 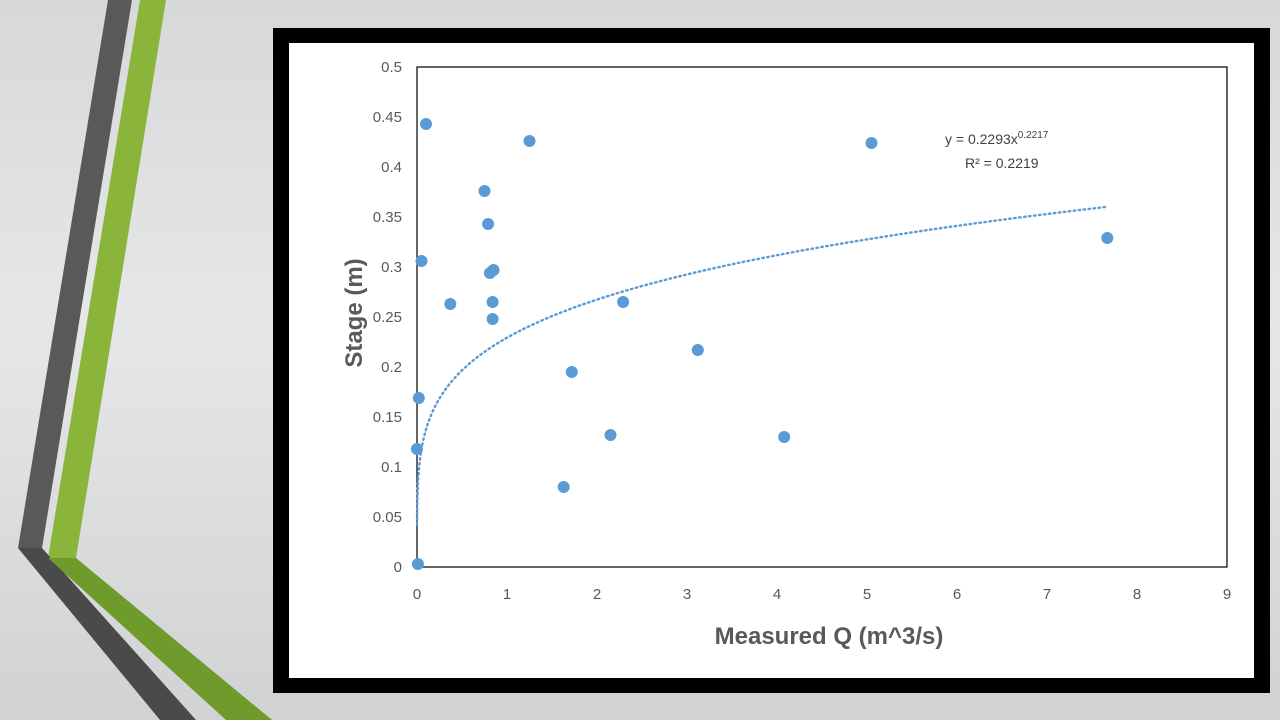 I want to click on x-tick-label: 7, so click(x=1047, y=594).